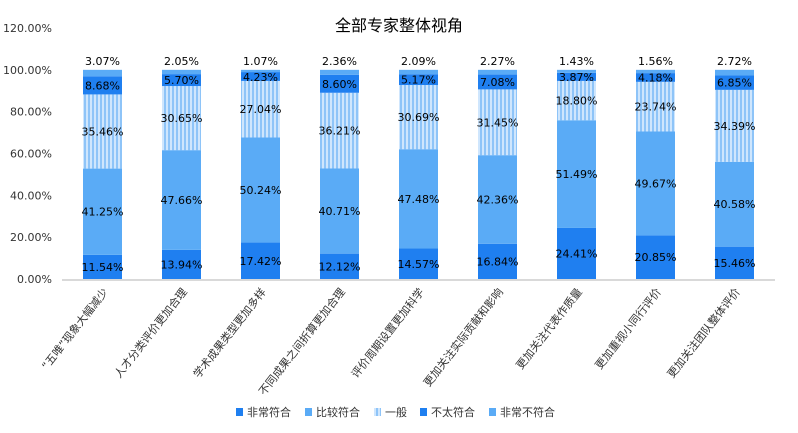  Describe the element at coordinates (260, 61) in the screenshot. I see `data-label: 1.07%` at that location.